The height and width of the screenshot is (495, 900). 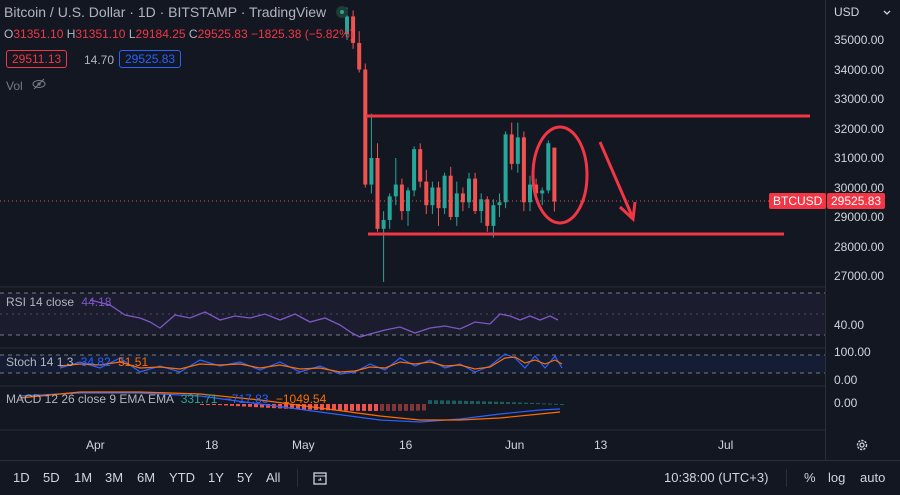 What do you see at coordinates (873, 477) in the screenshot?
I see `auto-scale-button: auto` at bounding box center [873, 477].